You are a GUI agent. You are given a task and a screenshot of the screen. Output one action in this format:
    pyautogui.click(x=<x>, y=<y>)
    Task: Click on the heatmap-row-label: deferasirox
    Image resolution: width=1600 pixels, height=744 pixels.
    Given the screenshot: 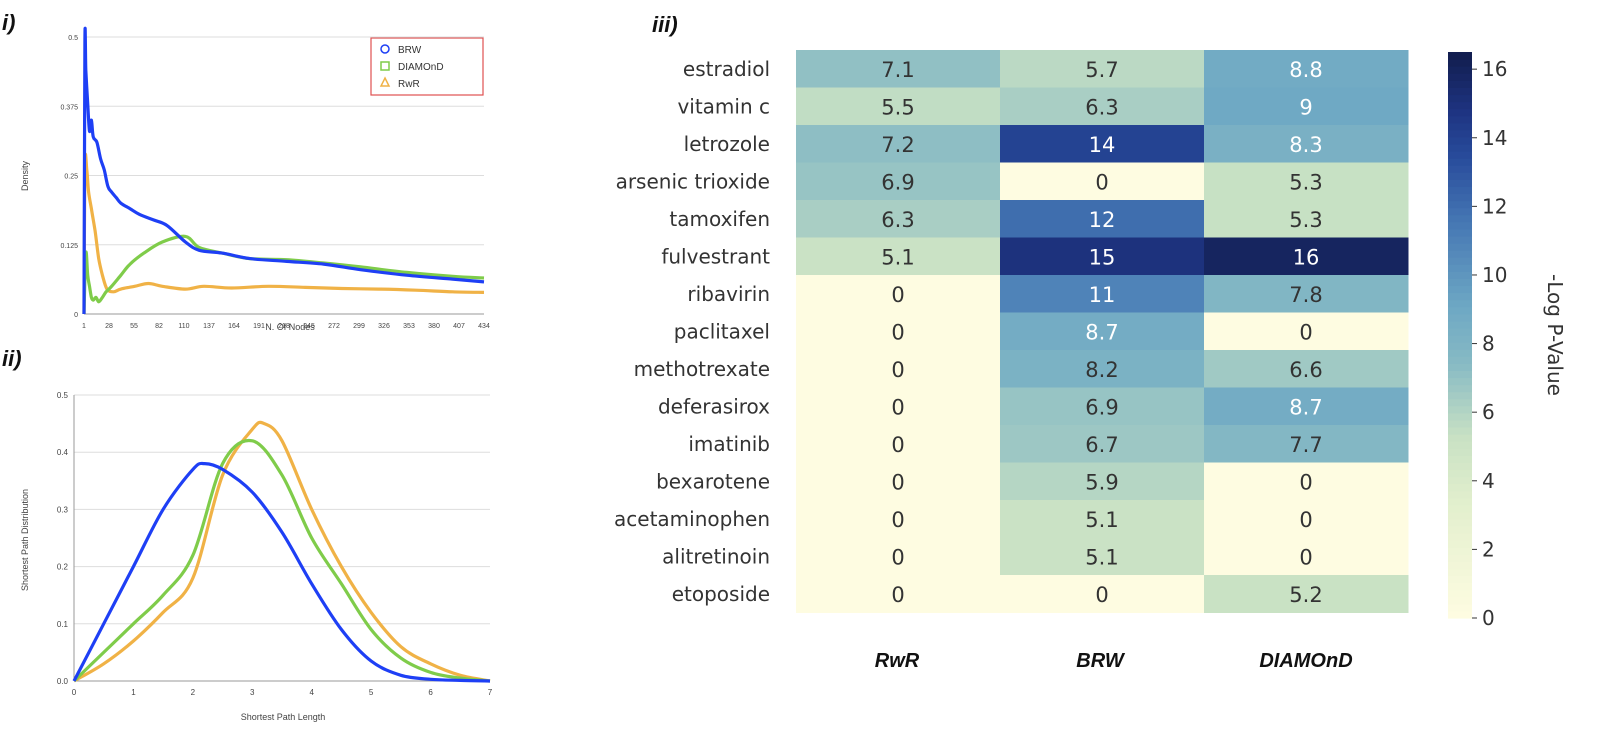 What is the action you would take?
    pyautogui.click(x=714, y=406)
    